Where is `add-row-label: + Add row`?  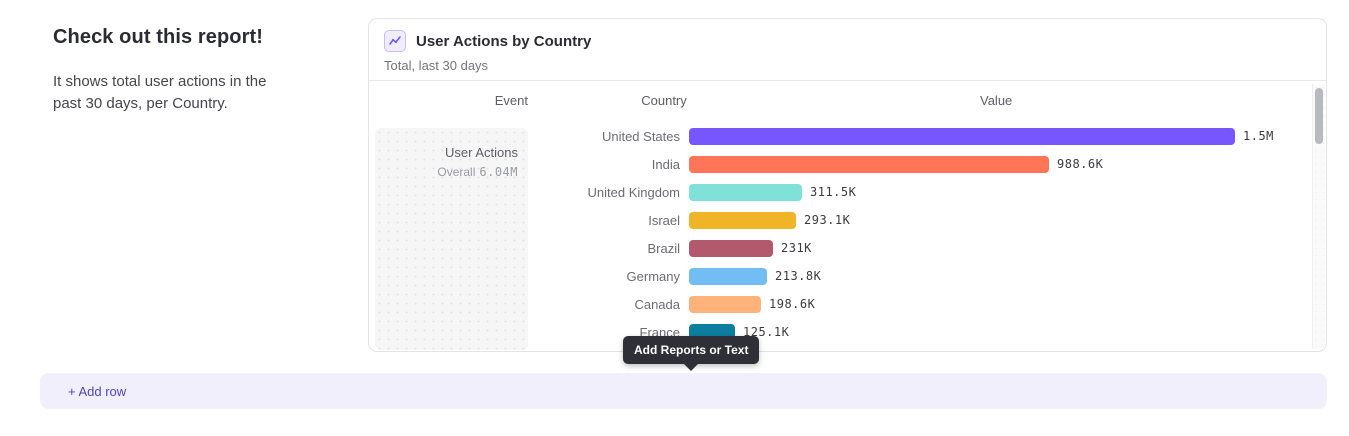
add-row-label: + Add row is located at coordinates (97, 391).